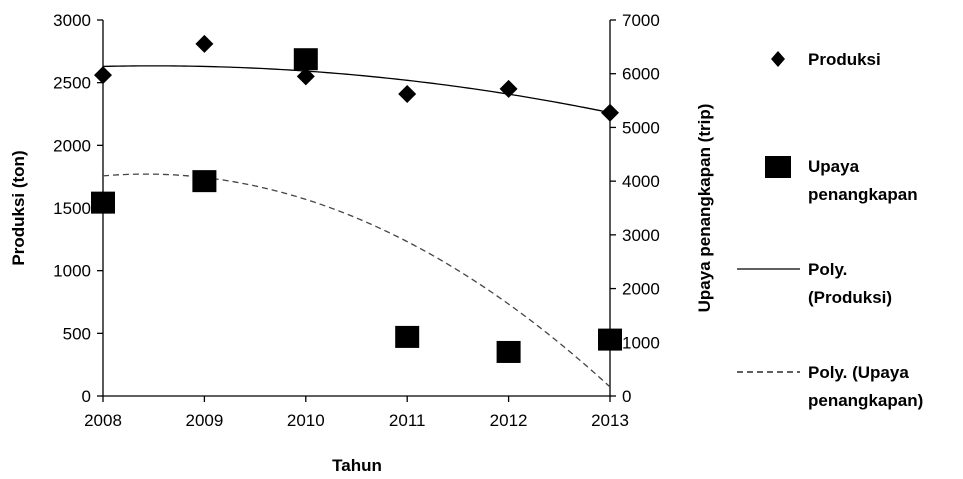 The image size is (963, 479). Describe the element at coordinates (356, 420) in the screenshot. I see `x-tick-labels: 2008 2009 2010 2011 2012 2013` at that location.